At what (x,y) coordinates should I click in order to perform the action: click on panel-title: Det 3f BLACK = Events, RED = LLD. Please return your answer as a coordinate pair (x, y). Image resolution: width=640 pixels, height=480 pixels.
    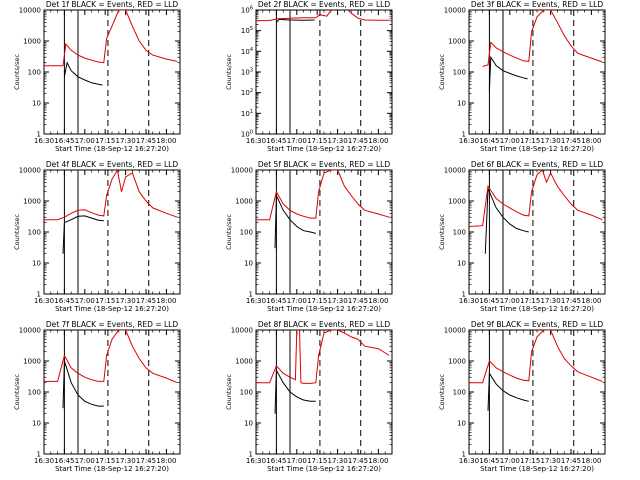
    Looking at the image, I should click on (537, 4).